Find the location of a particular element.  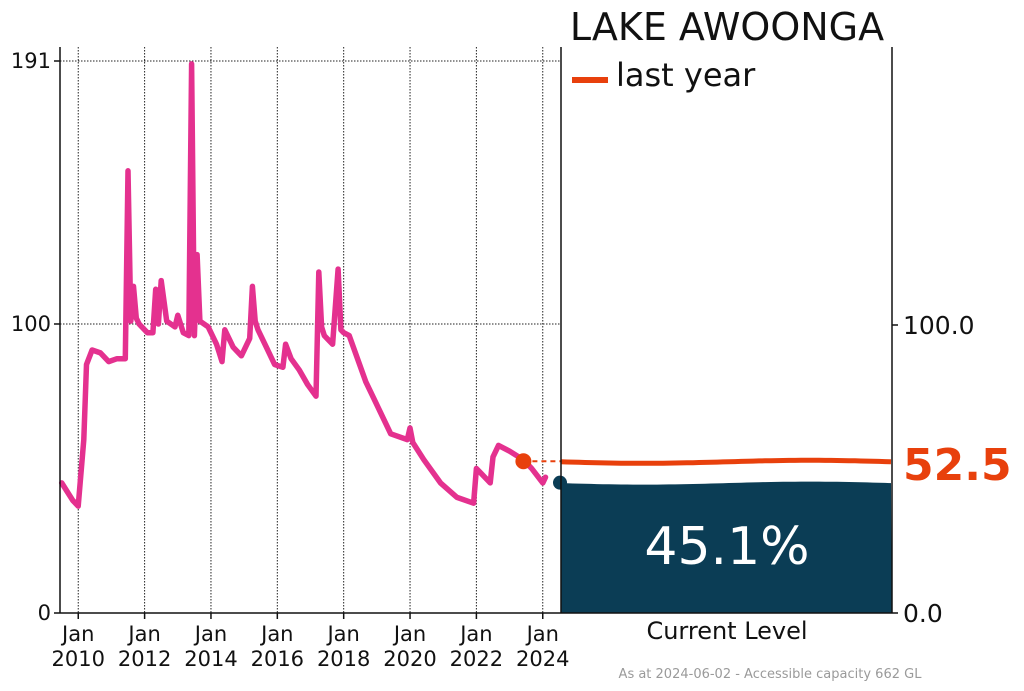

gauge-tick-label: 0.0 is located at coordinates (923, 613).